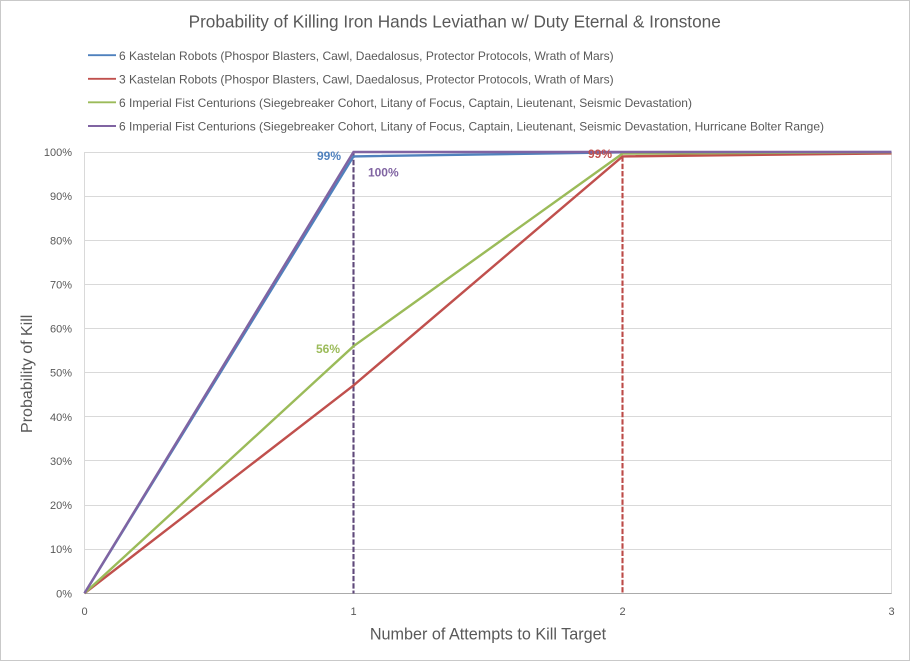 The width and height of the screenshot is (910, 661). I want to click on svg-text: 30%, so click(61, 462).